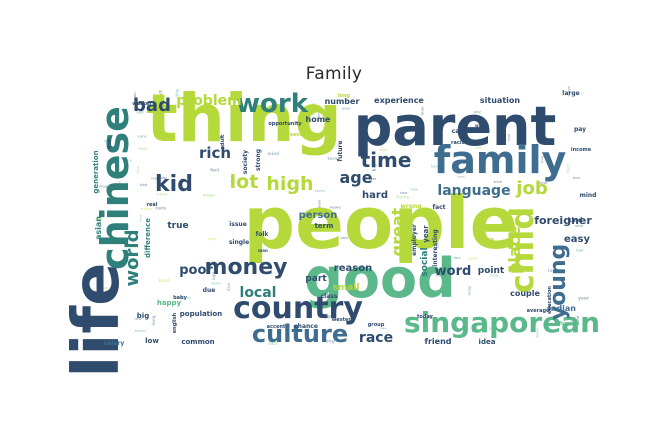  Describe the element at coordinates (581, 150) in the screenshot. I see `word-income: income` at that location.